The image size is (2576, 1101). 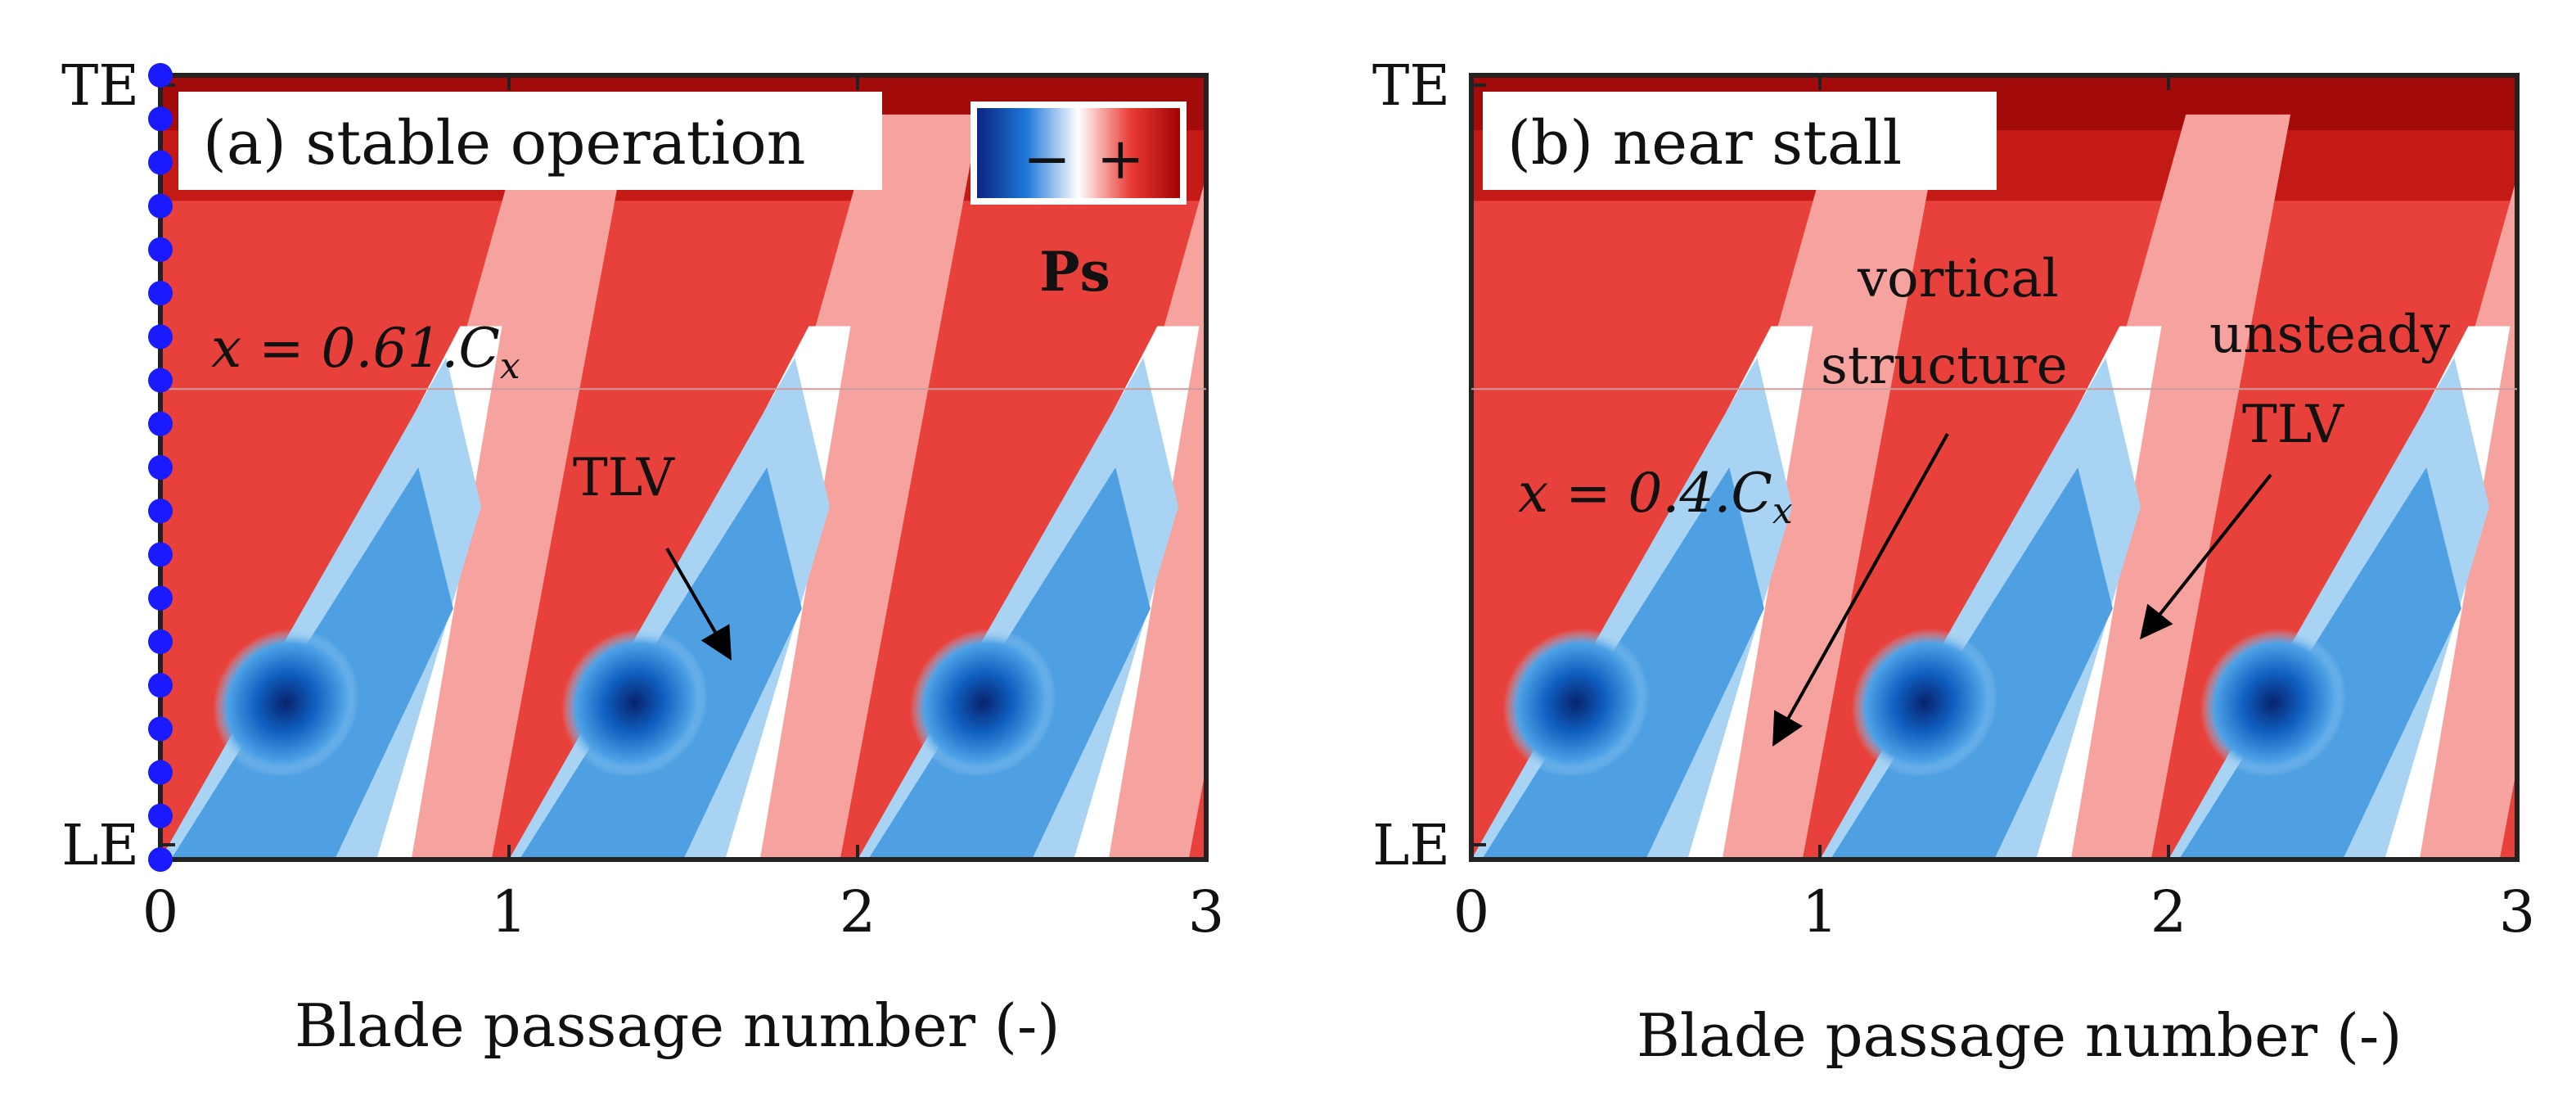 I want to click on axial-position-label-b: x = 0.4.Cx, so click(x=1655, y=497).